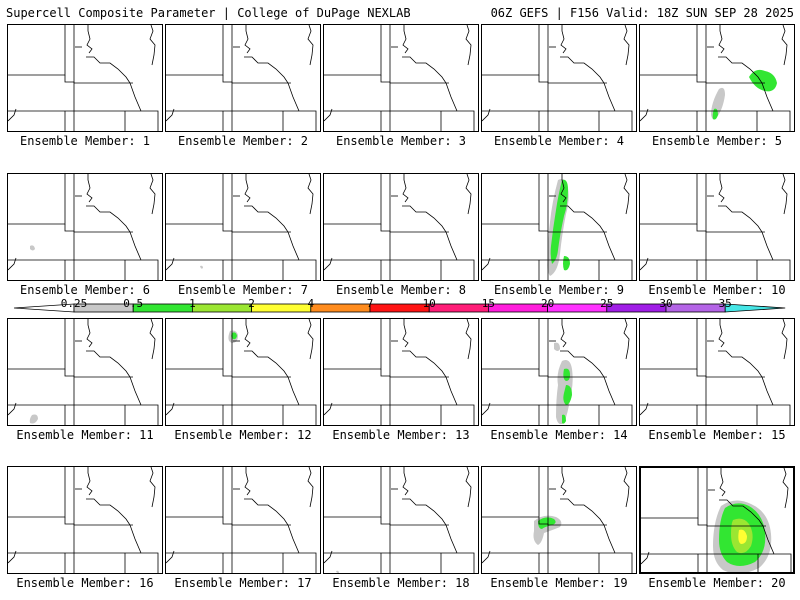 The height and width of the screenshot is (600, 800). Describe the element at coordinates (488, 303) in the screenshot. I see `colorbar-tick-label: 15` at that location.